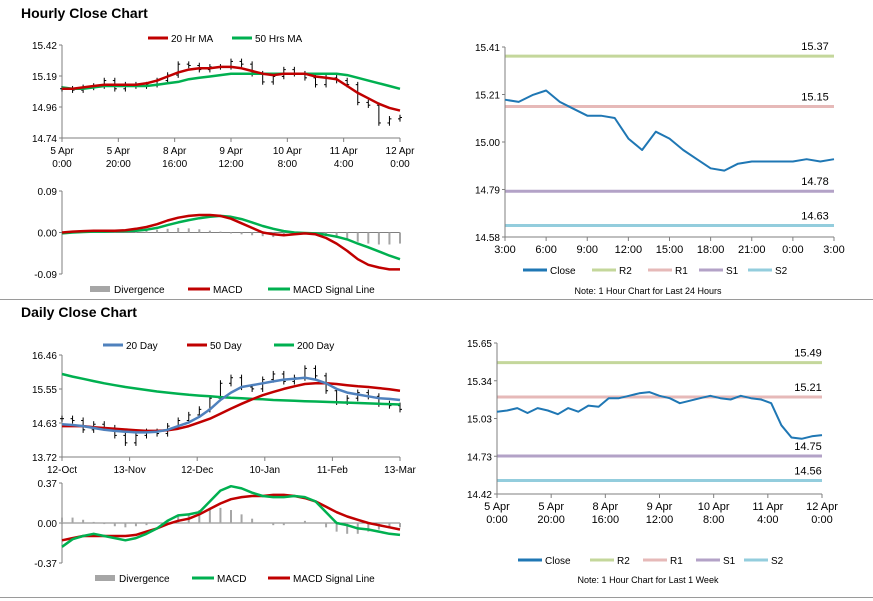 The width and height of the screenshot is (873, 601). I want to click on hourly-price-xtick-label: 4:00, so click(344, 164).